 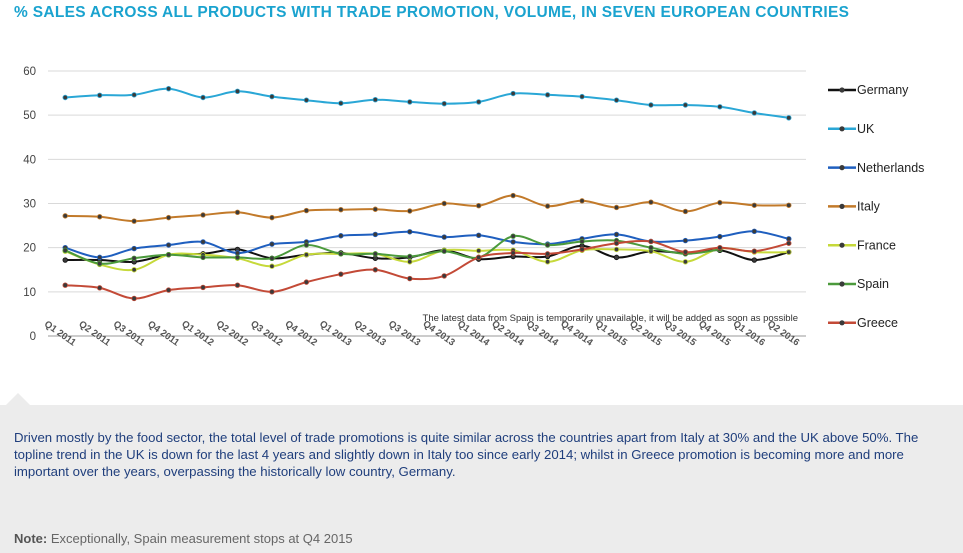 I want to click on legend-label: Greece, so click(x=877, y=323).